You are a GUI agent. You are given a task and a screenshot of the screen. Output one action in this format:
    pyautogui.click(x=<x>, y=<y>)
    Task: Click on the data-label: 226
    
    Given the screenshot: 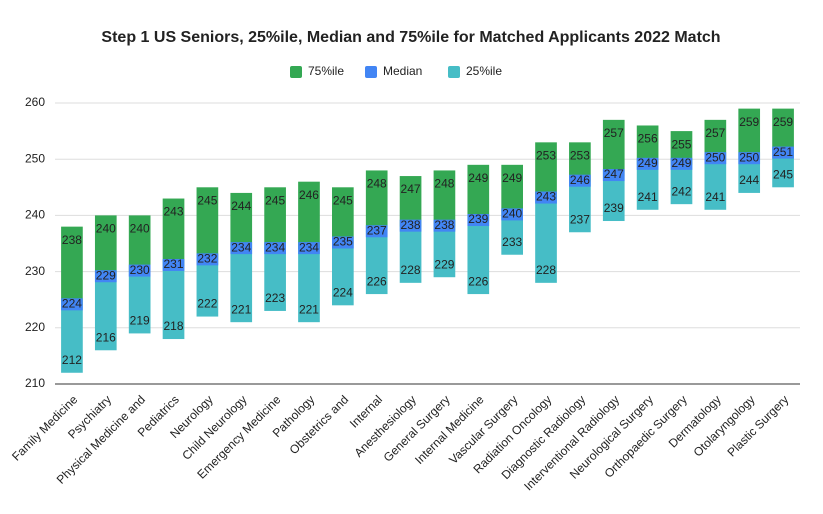 What is the action you would take?
    pyautogui.click(x=377, y=281)
    